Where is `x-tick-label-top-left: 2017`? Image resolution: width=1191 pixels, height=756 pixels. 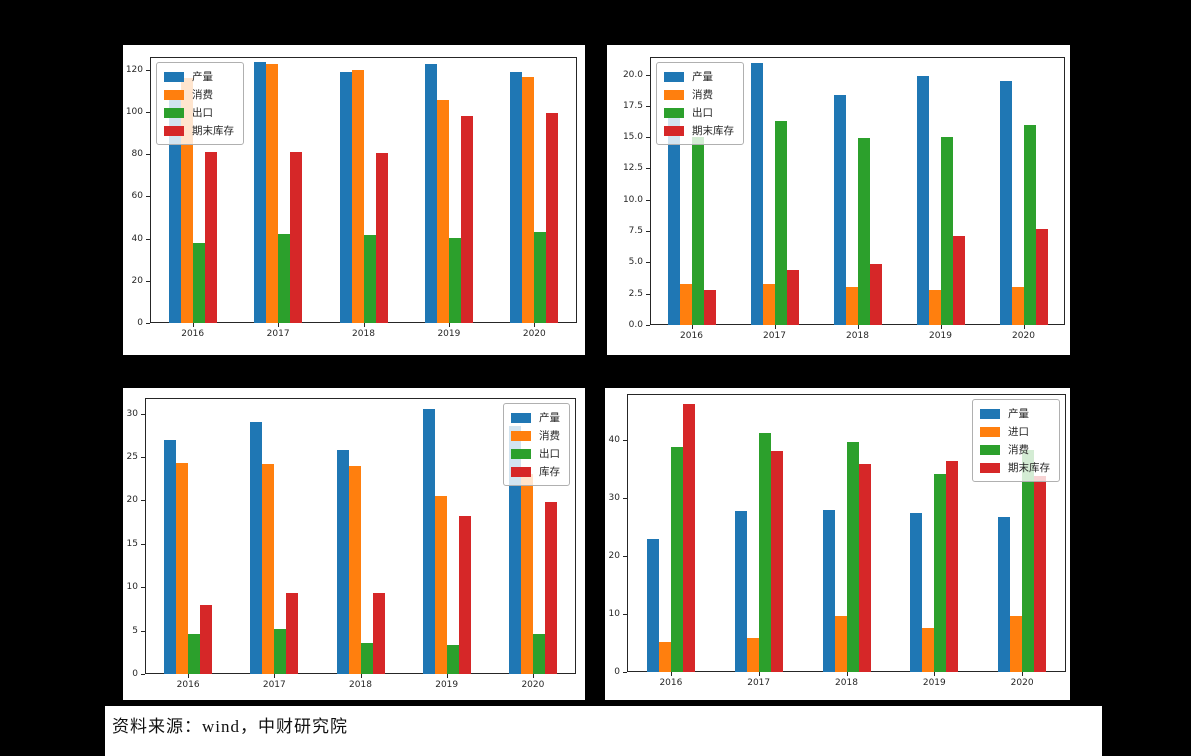
x-tick-label-top-left: 2017 is located at coordinates (278, 334).